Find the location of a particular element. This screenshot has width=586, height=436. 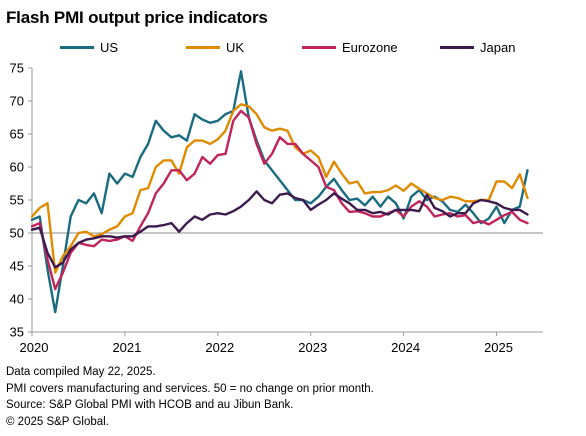

legend-label-us: US is located at coordinates (109, 47).